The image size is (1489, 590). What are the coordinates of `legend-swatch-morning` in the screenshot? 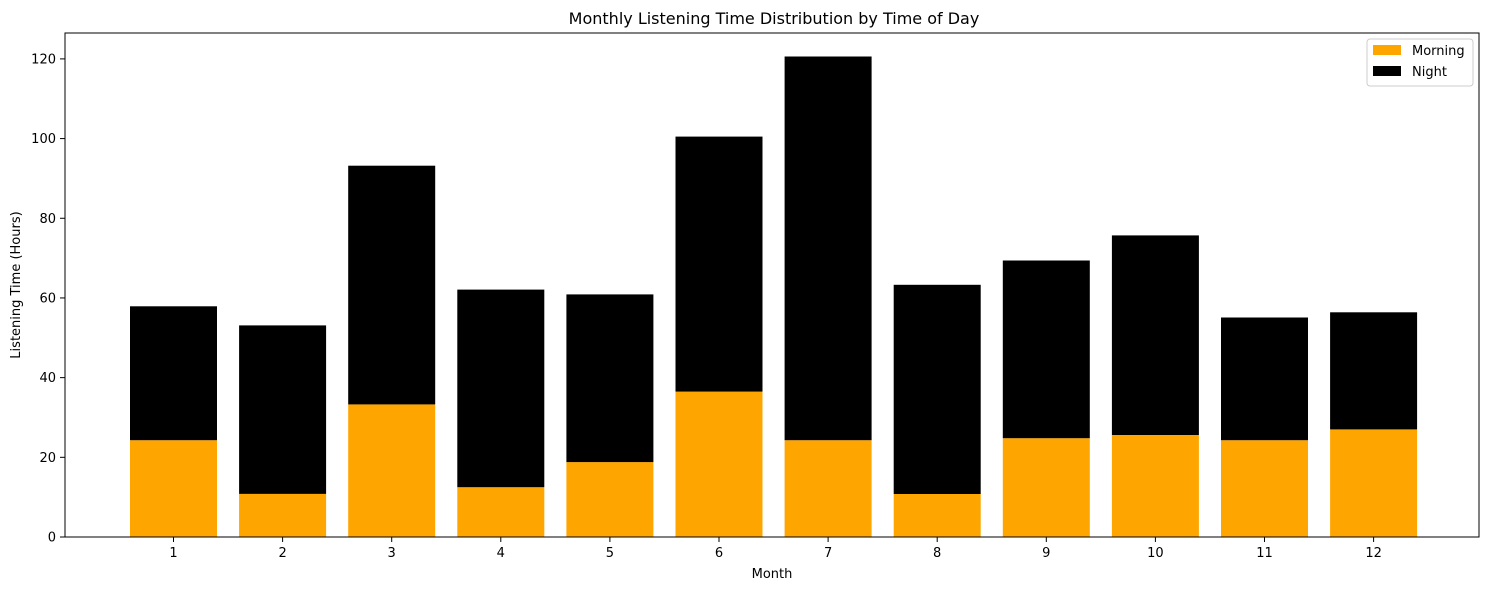 It's located at (1387, 50).